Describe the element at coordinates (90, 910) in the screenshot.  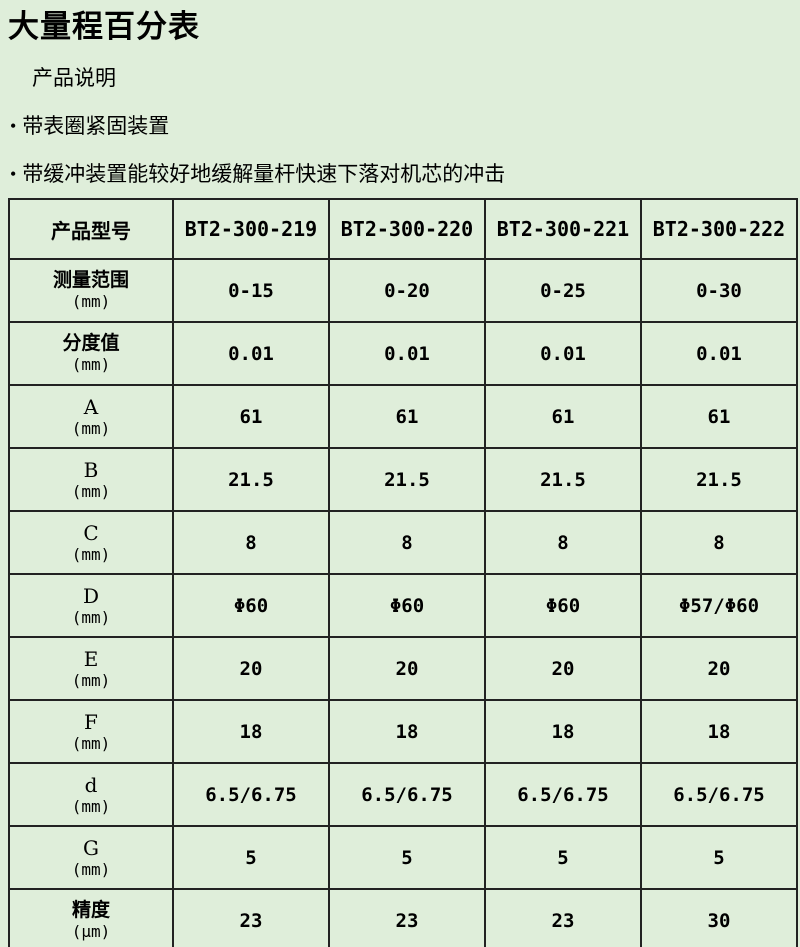
I see `row-label: 精度` at that location.